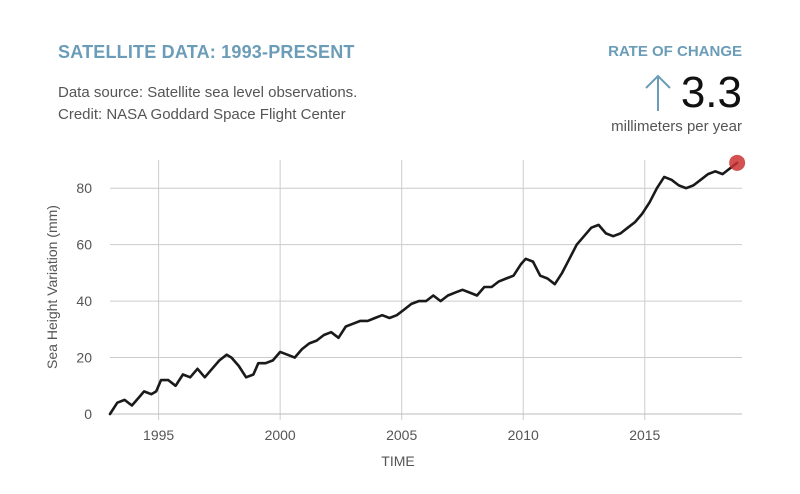  I want to click on x-tick-label: 2000, so click(280, 435).